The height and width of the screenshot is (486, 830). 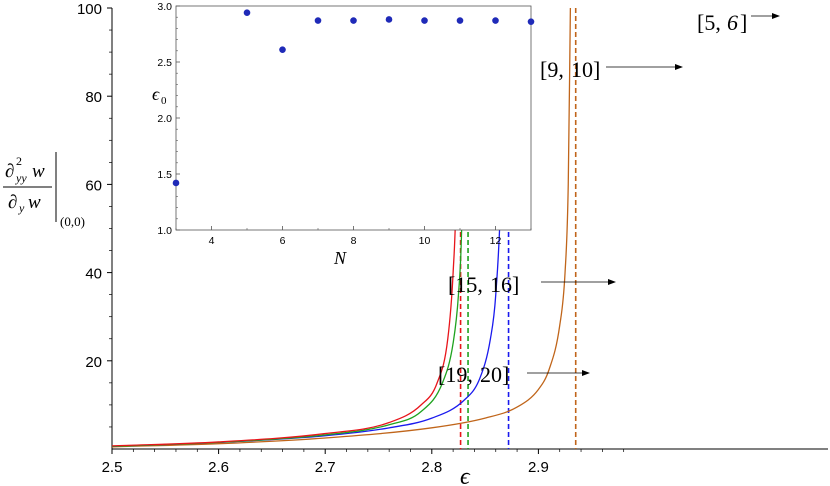 What do you see at coordinates (44, 190) in the screenshot?
I see `y-axis-label: ∂ 2 yy w ∂ y w (0,0)` at bounding box center [44, 190].